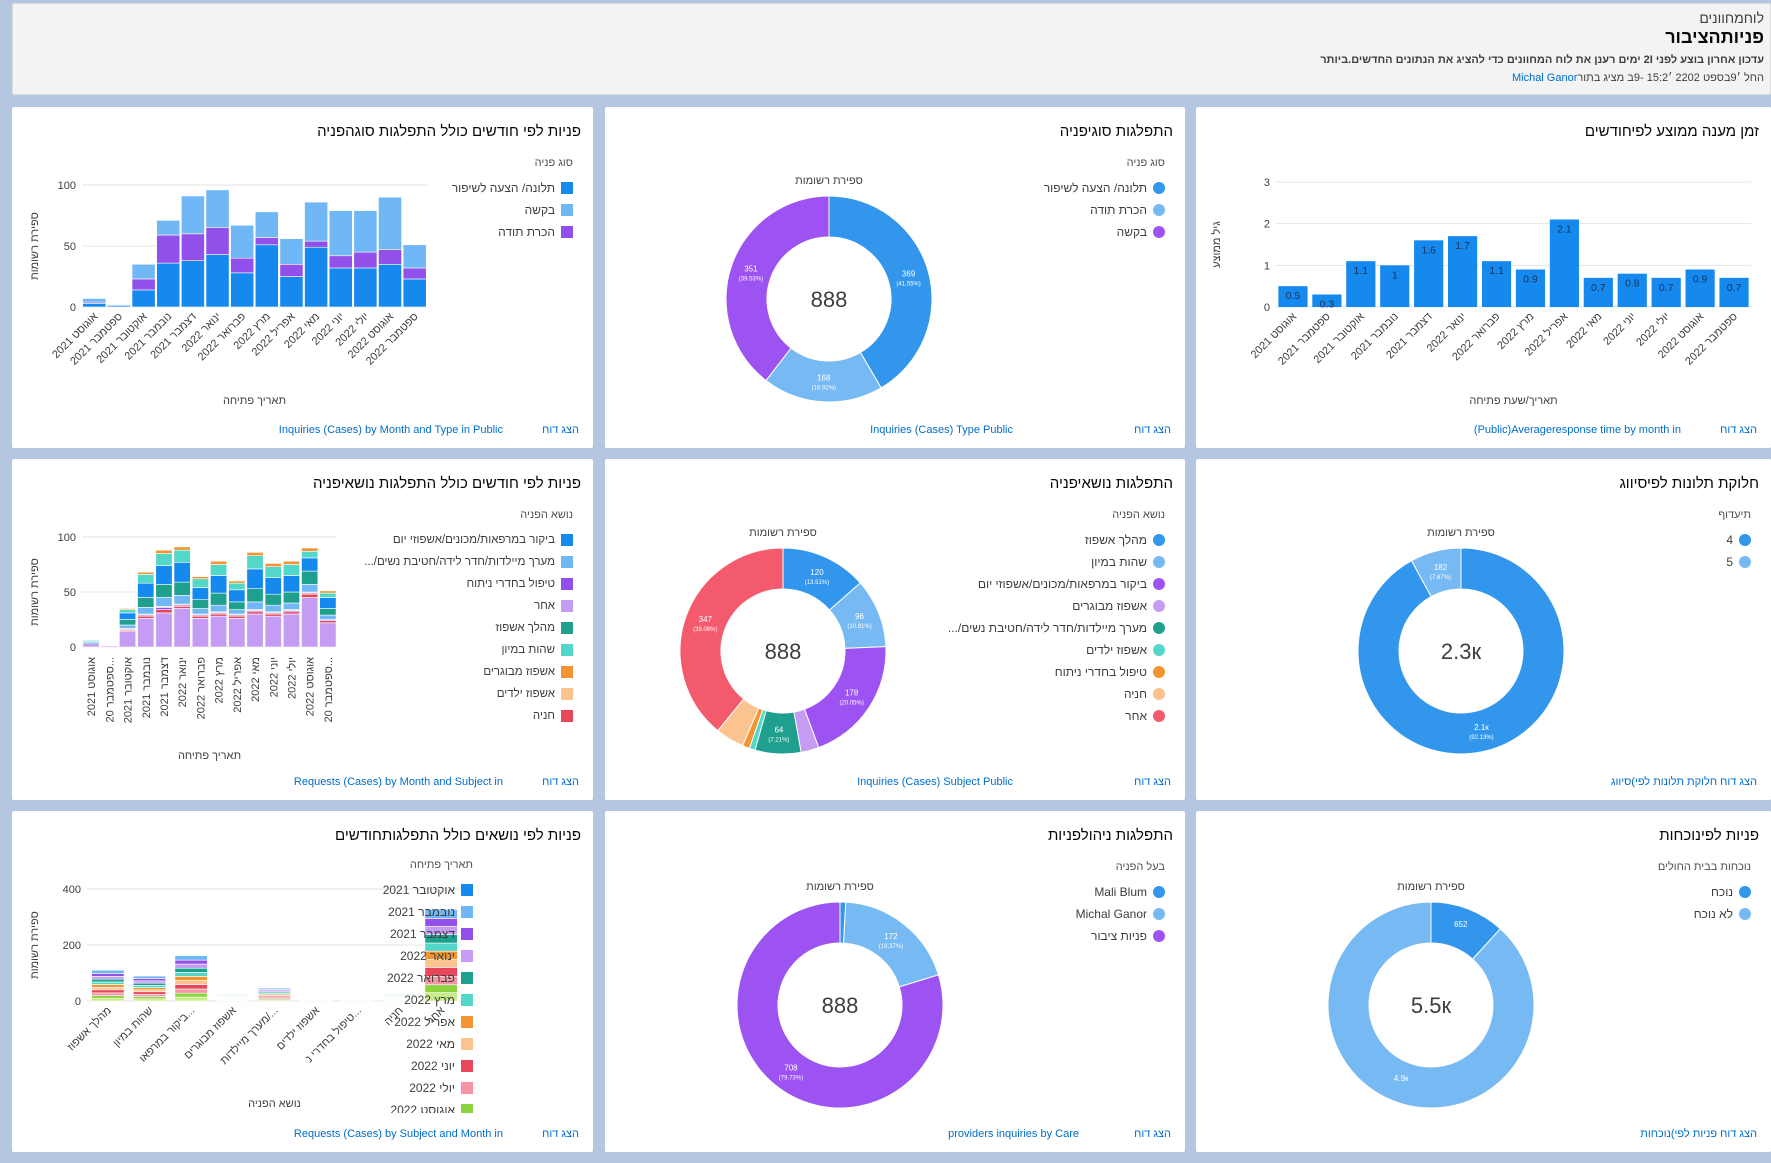 The height and width of the screenshot is (1163, 1771). I want to click on report-name-link: Requests (Cases) by Subject and Month in, so click(398, 1134).